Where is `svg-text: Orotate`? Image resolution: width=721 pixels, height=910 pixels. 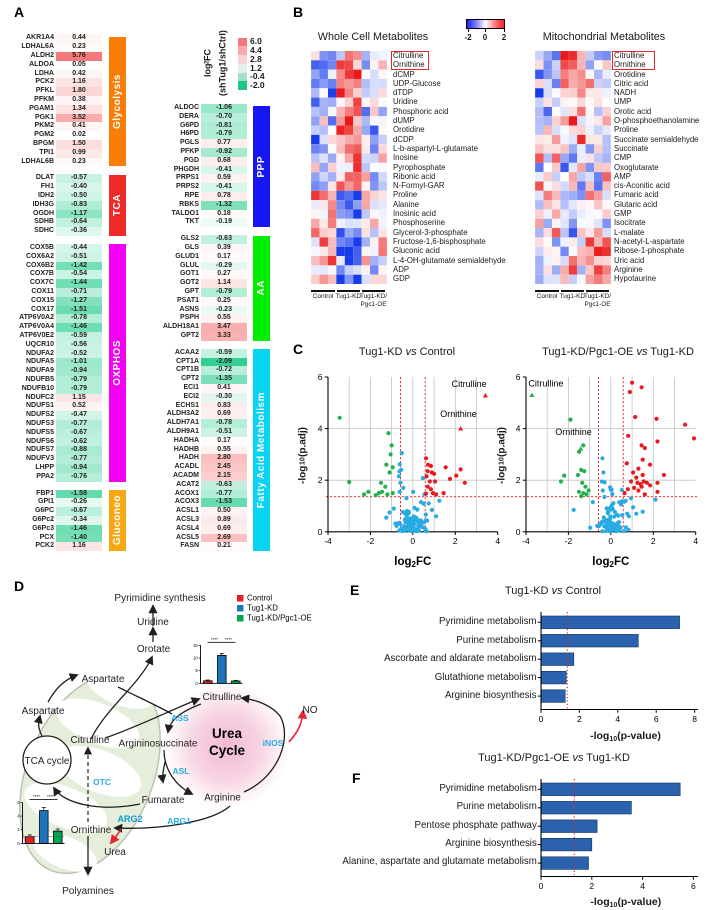 svg-text: Orotate is located at coordinates (154, 649).